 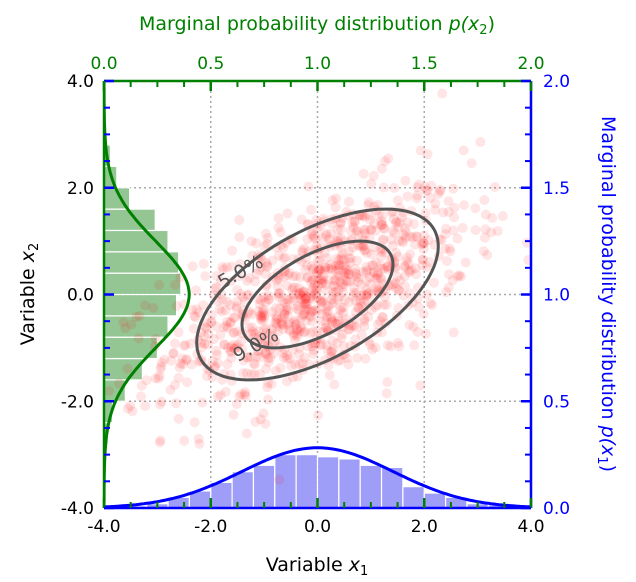 What do you see at coordinates (349, 483) in the screenshot?
I see `x1-histogram-bar` at bounding box center [349, 483].